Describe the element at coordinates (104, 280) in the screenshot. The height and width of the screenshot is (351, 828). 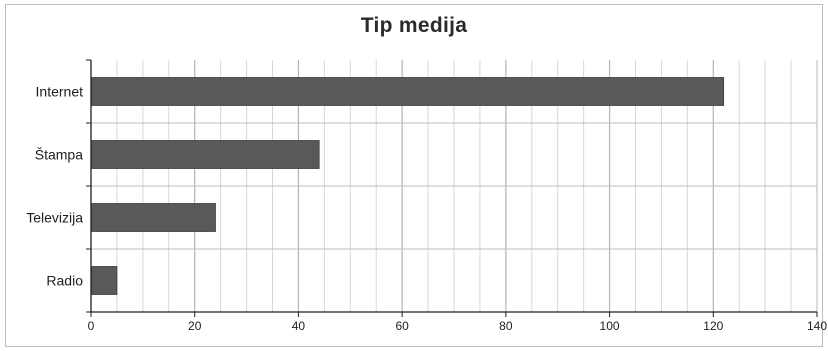
I see `bar-radio` at that location.